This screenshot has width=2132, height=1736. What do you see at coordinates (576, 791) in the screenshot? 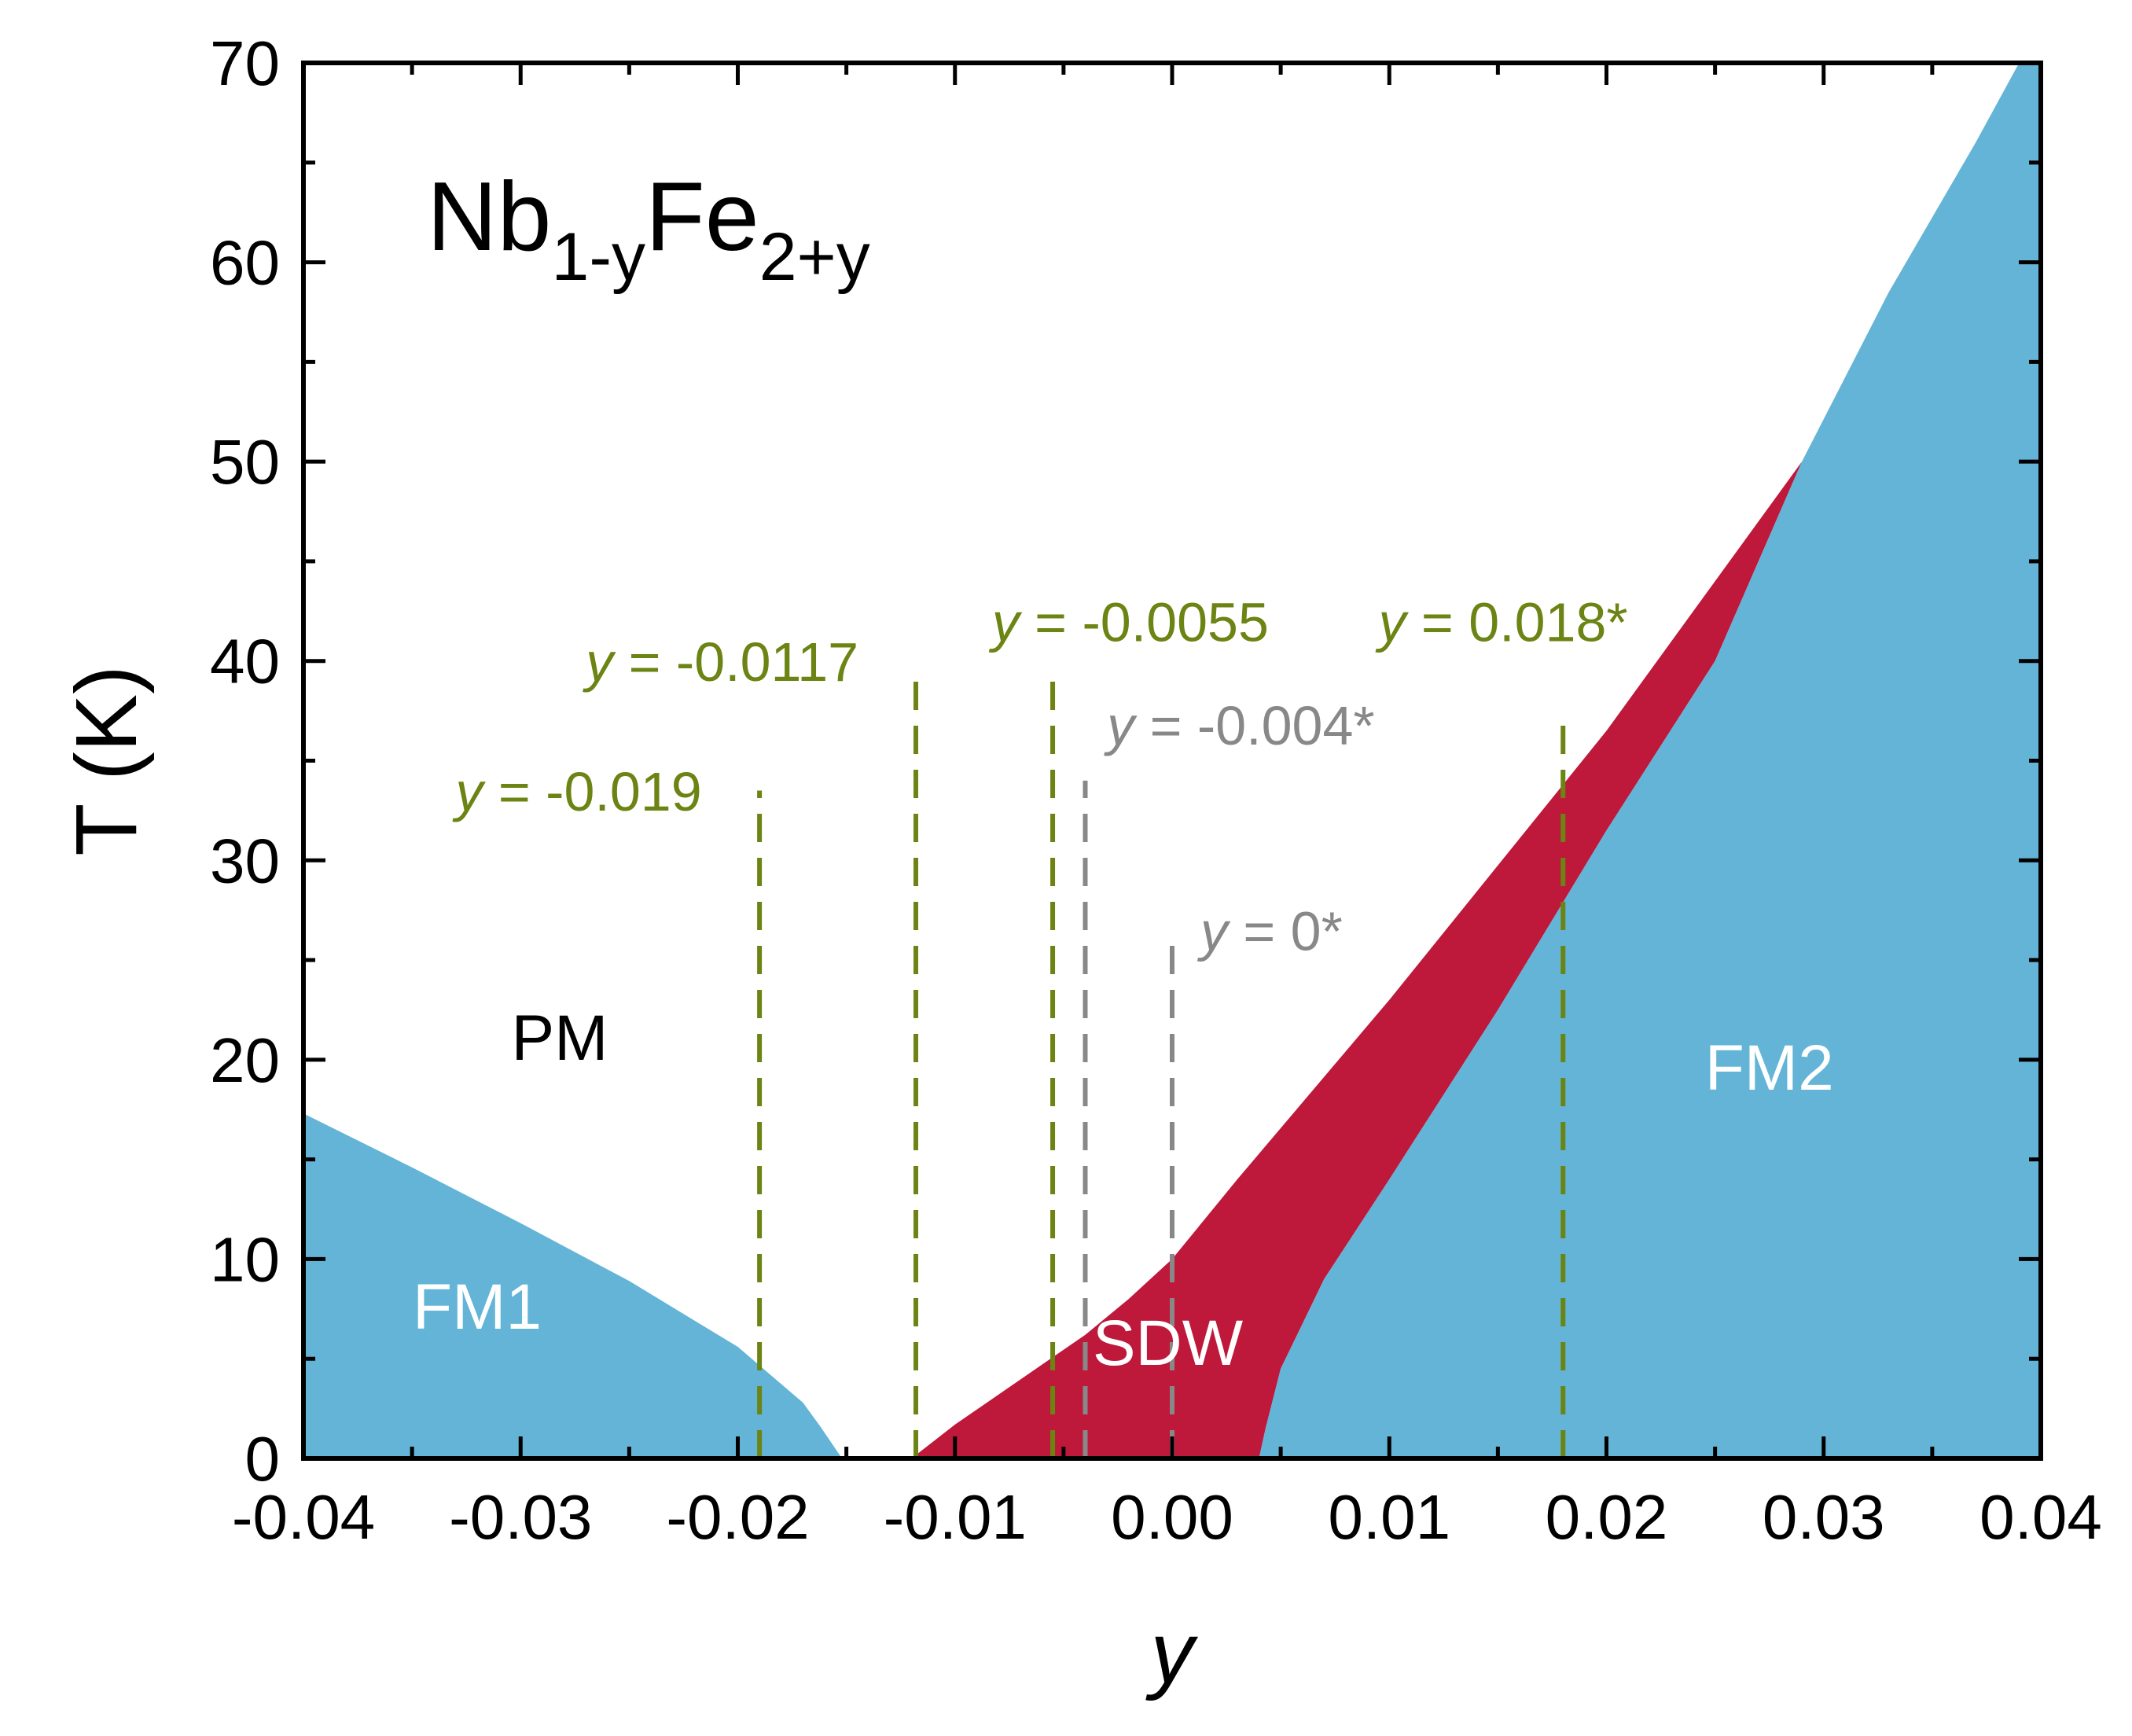
I see `label-y-0-019: y = -0.019` at bounding box center [576, 791].